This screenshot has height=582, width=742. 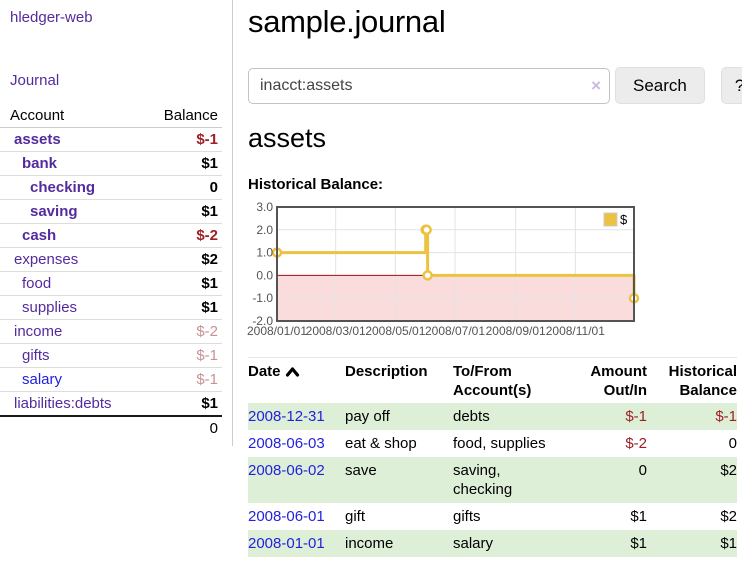 I want to click on svg-text: 0.0, so click(x=264, y=275).